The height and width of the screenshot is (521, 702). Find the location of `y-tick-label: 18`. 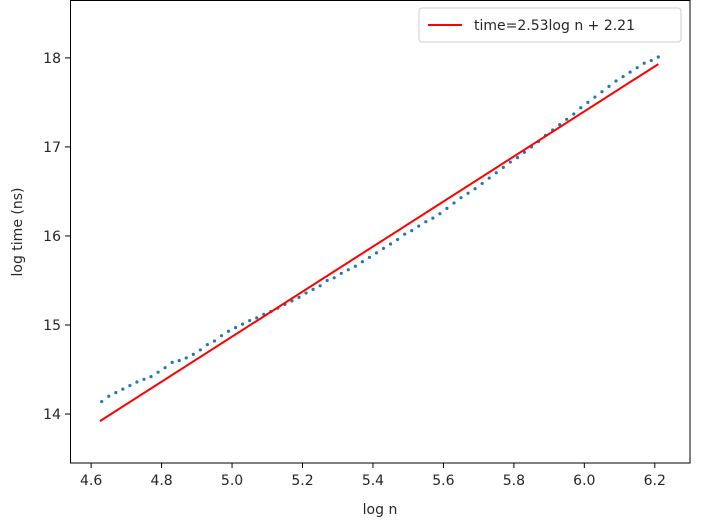

y-tick-label: 18 is located at coordinates (52, 59).